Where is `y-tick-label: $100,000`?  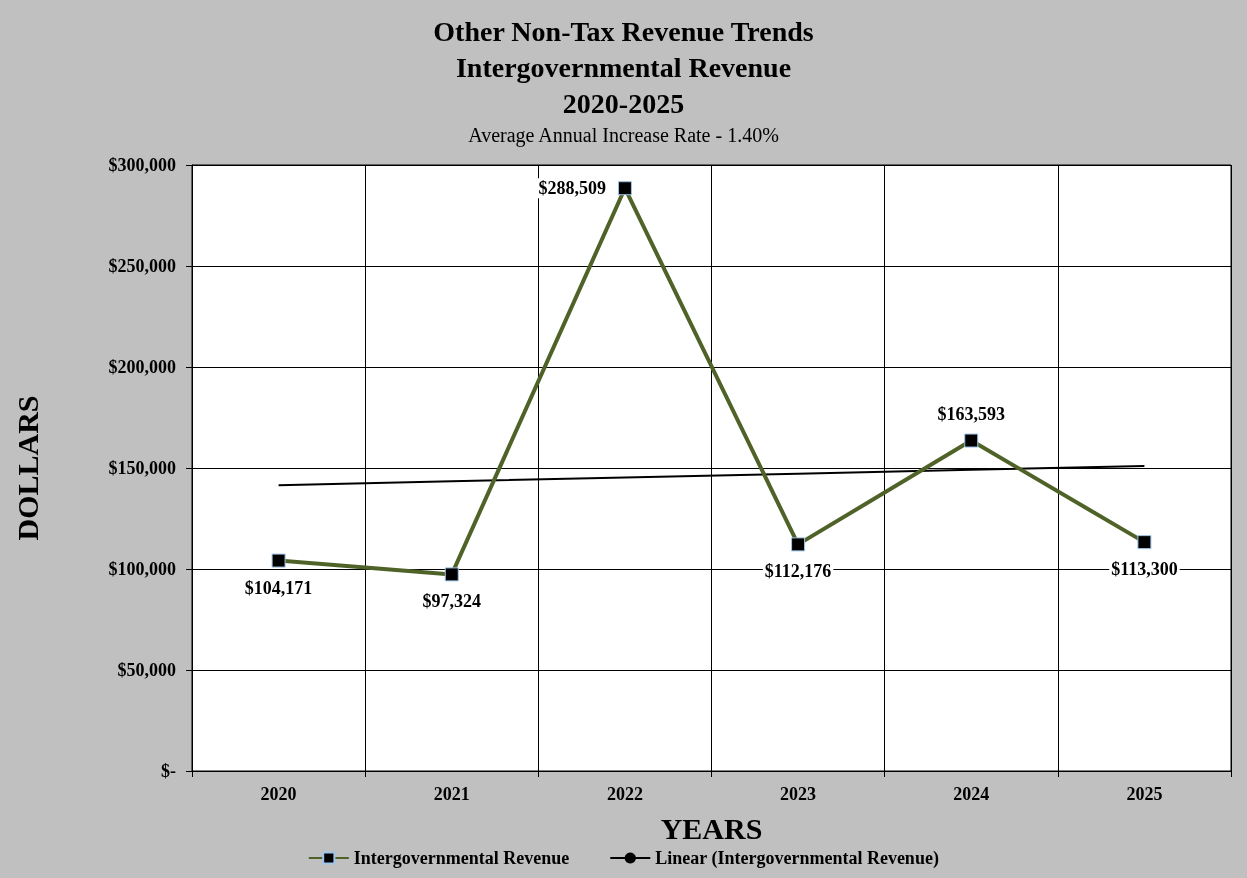 y-tick-label: $100,000 is located at coordinates (142, 569).